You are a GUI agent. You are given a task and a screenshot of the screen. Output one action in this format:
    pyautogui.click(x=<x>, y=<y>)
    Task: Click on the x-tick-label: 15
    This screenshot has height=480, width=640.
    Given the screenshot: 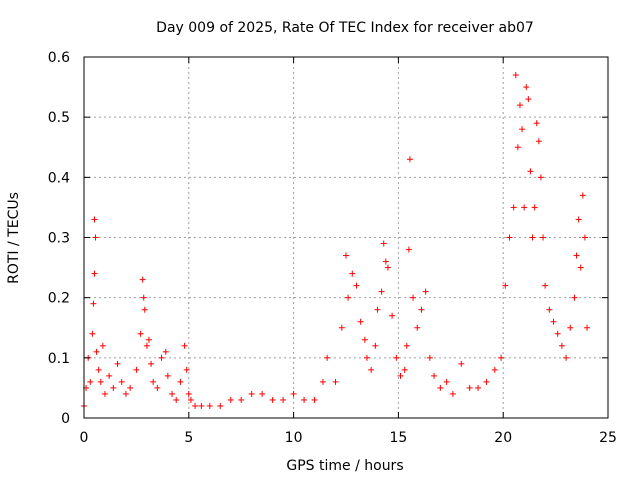 What is the action you would take?
    pyautogui.click(x=398, y=438)
    